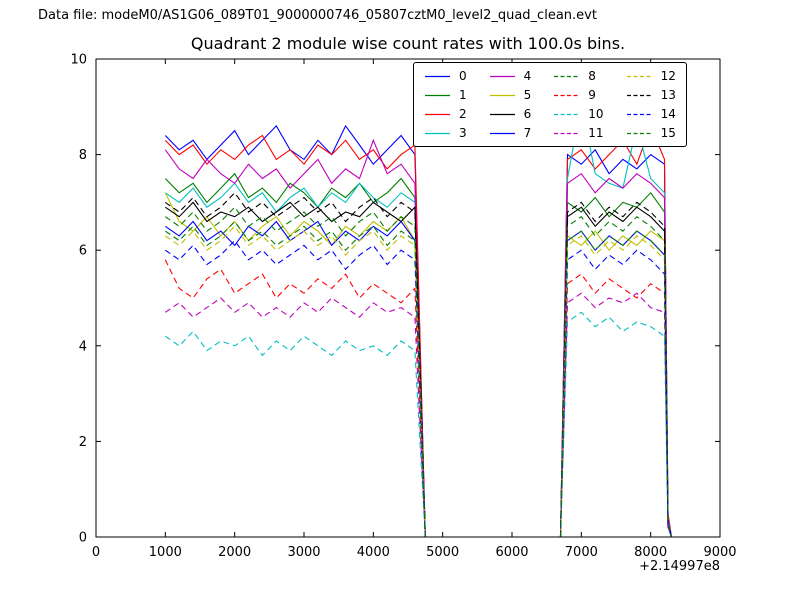  Describe the element at coordinates (679, 566) in the screenshot. I see `x-axis-offset-label: +2.14997e8` at that location.